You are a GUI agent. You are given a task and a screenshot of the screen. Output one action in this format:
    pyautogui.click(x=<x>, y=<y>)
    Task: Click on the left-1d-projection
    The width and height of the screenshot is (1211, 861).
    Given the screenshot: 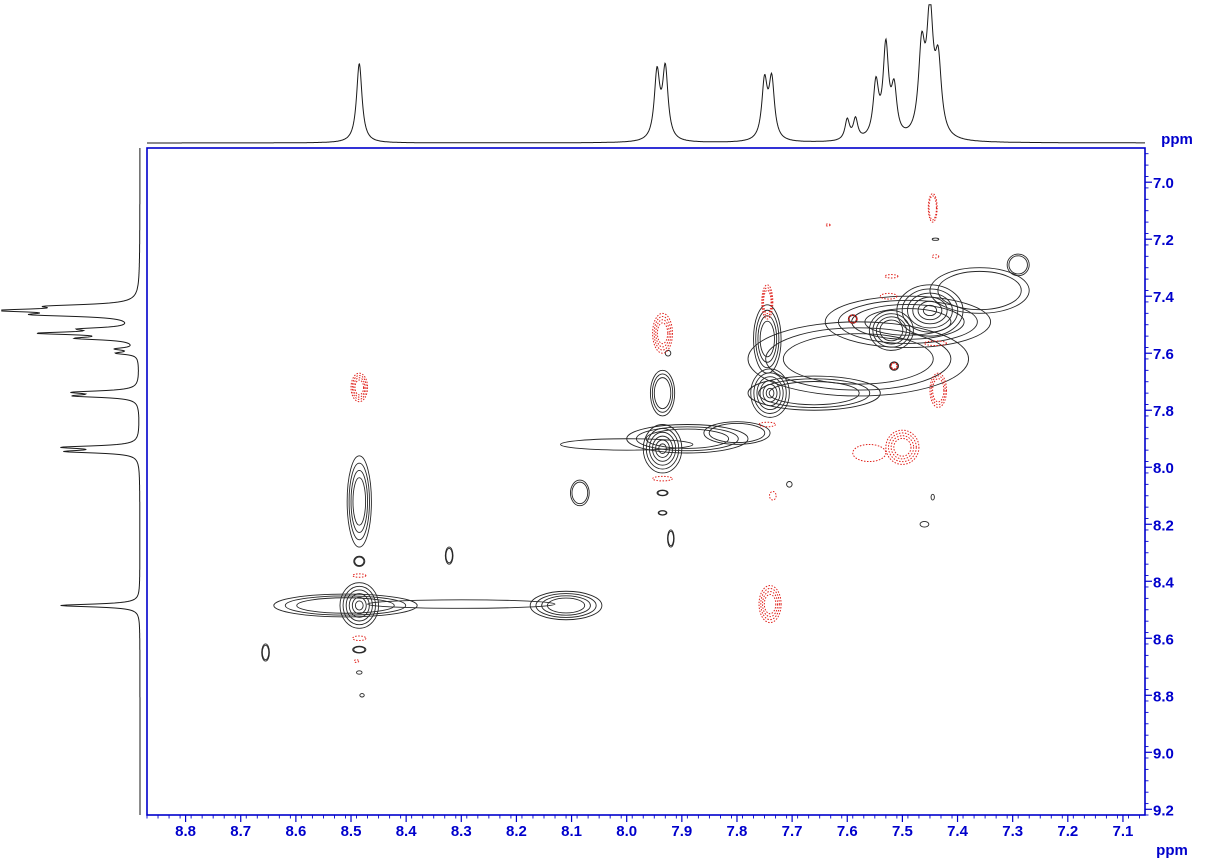 What is the action you would take?
    pyautogui.click(x=71, y=481)
    